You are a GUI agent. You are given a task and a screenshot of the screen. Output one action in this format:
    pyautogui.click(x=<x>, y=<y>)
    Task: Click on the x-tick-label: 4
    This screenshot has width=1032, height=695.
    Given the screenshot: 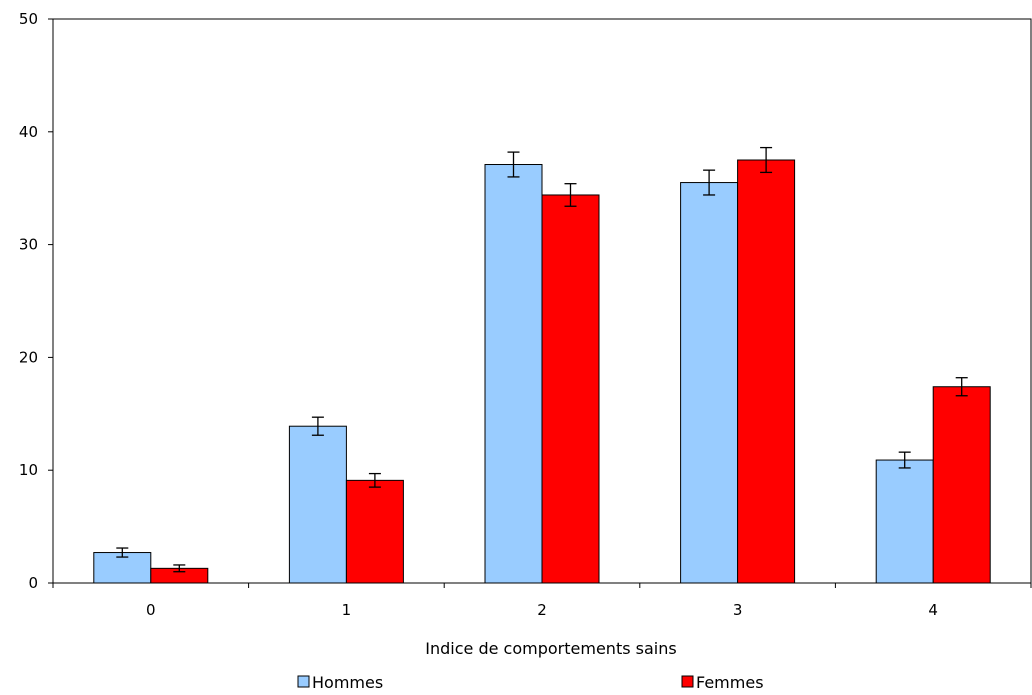 What is the action you would take?
    pyautogui.click(x=933, y=610)
    